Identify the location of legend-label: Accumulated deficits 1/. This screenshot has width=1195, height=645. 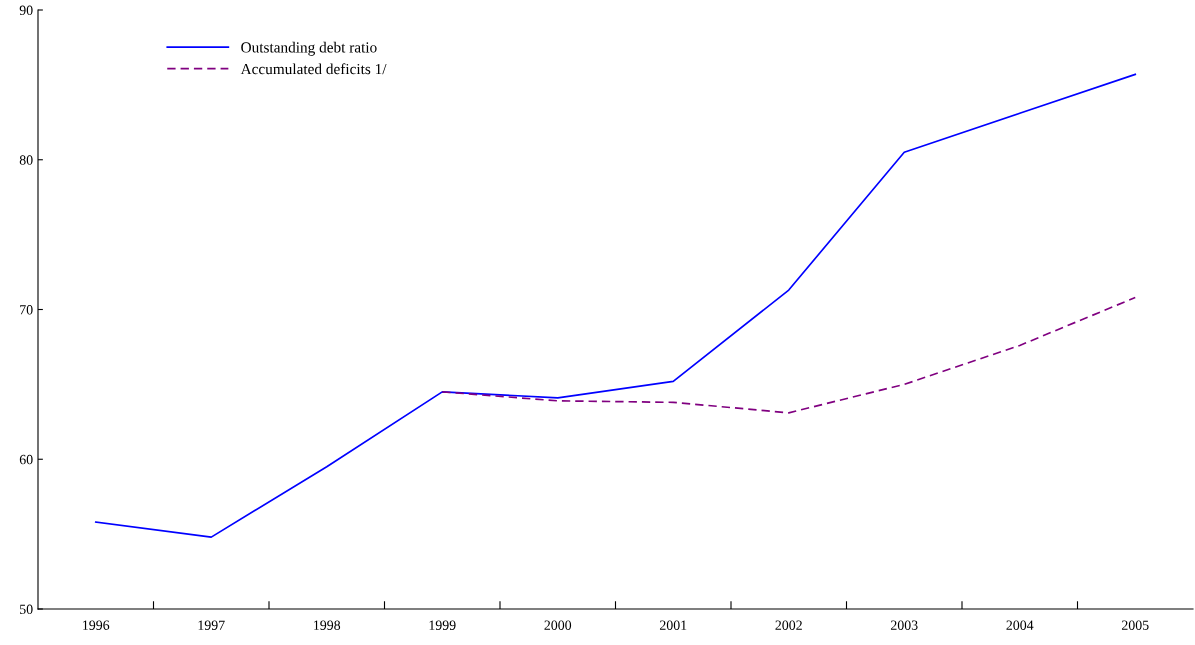
(313, 69).